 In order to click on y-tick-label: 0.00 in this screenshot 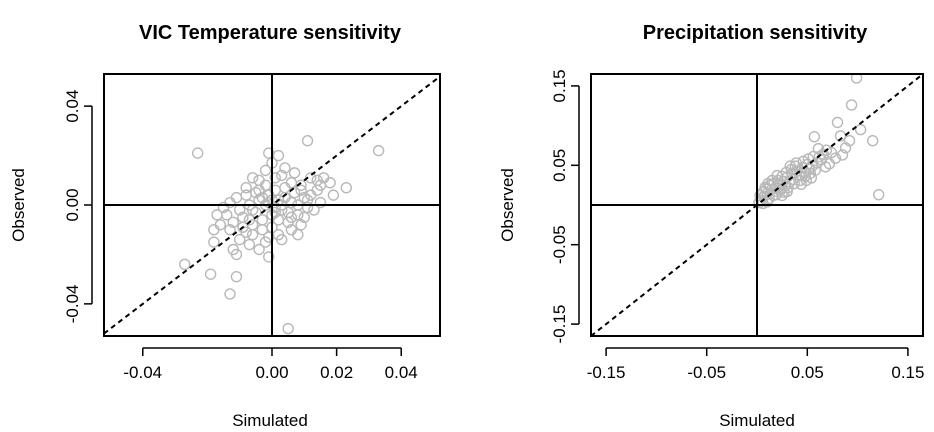, I will do `click(72, 204)`.